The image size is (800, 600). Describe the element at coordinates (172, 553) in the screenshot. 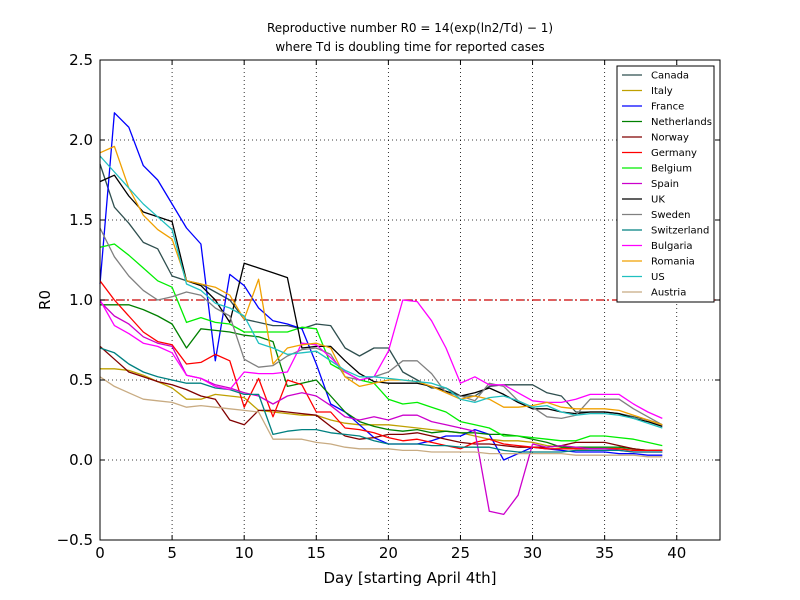

I see `x-tick-label: 5` at that location.